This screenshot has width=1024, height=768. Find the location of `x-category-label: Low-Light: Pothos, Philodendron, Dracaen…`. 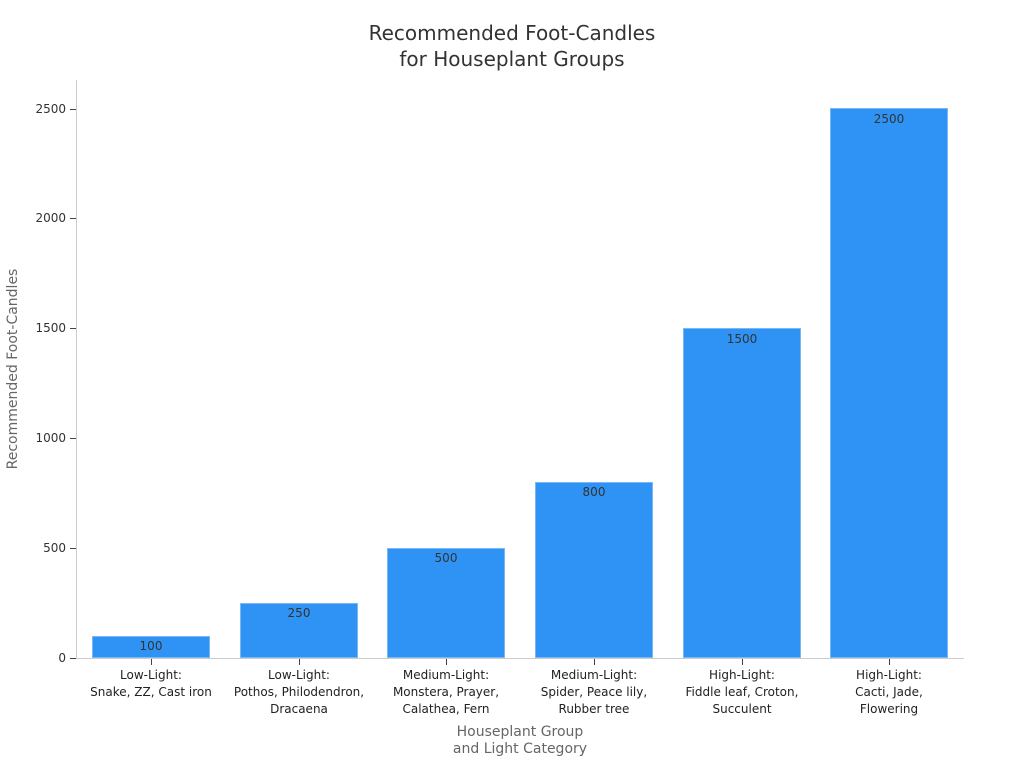

x-category-label: Low-Light: Pothos, Philodendron, Dracaen… is located at coordinates (299, 692).